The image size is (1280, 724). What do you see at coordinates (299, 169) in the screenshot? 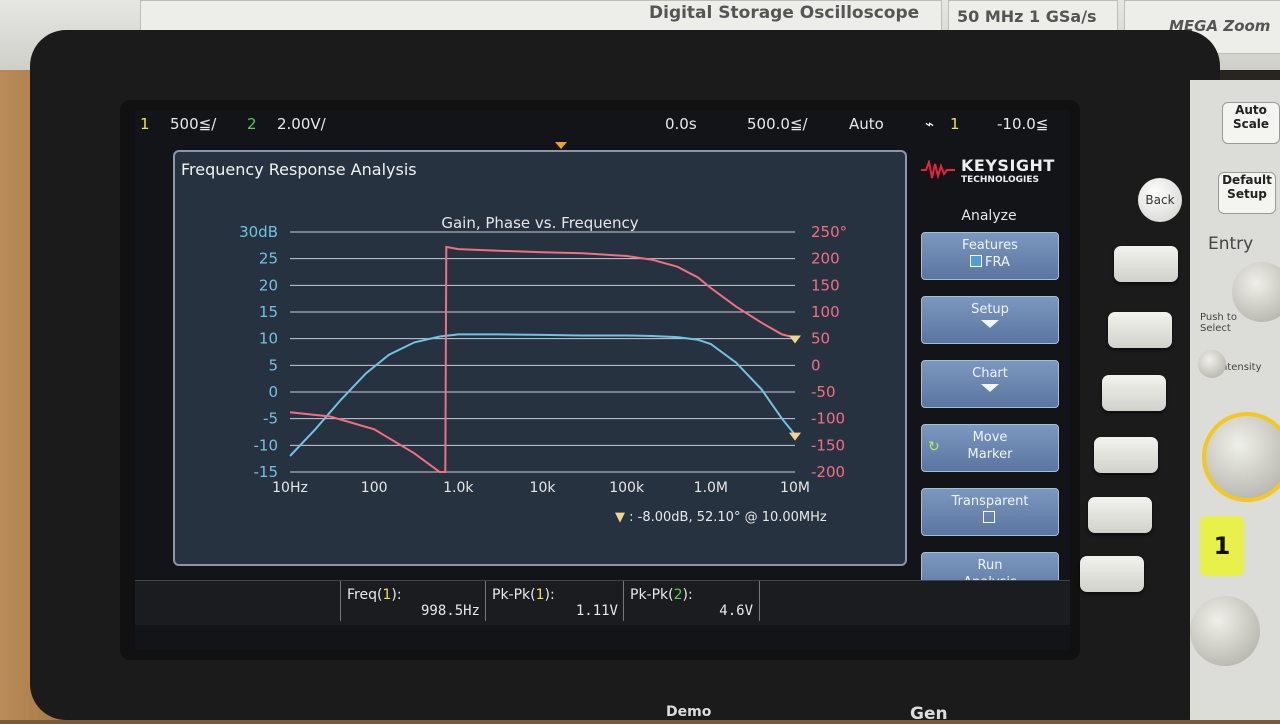
I see `fra-window-title: Frequency Response Analysis` at bounding box center [299, 169].